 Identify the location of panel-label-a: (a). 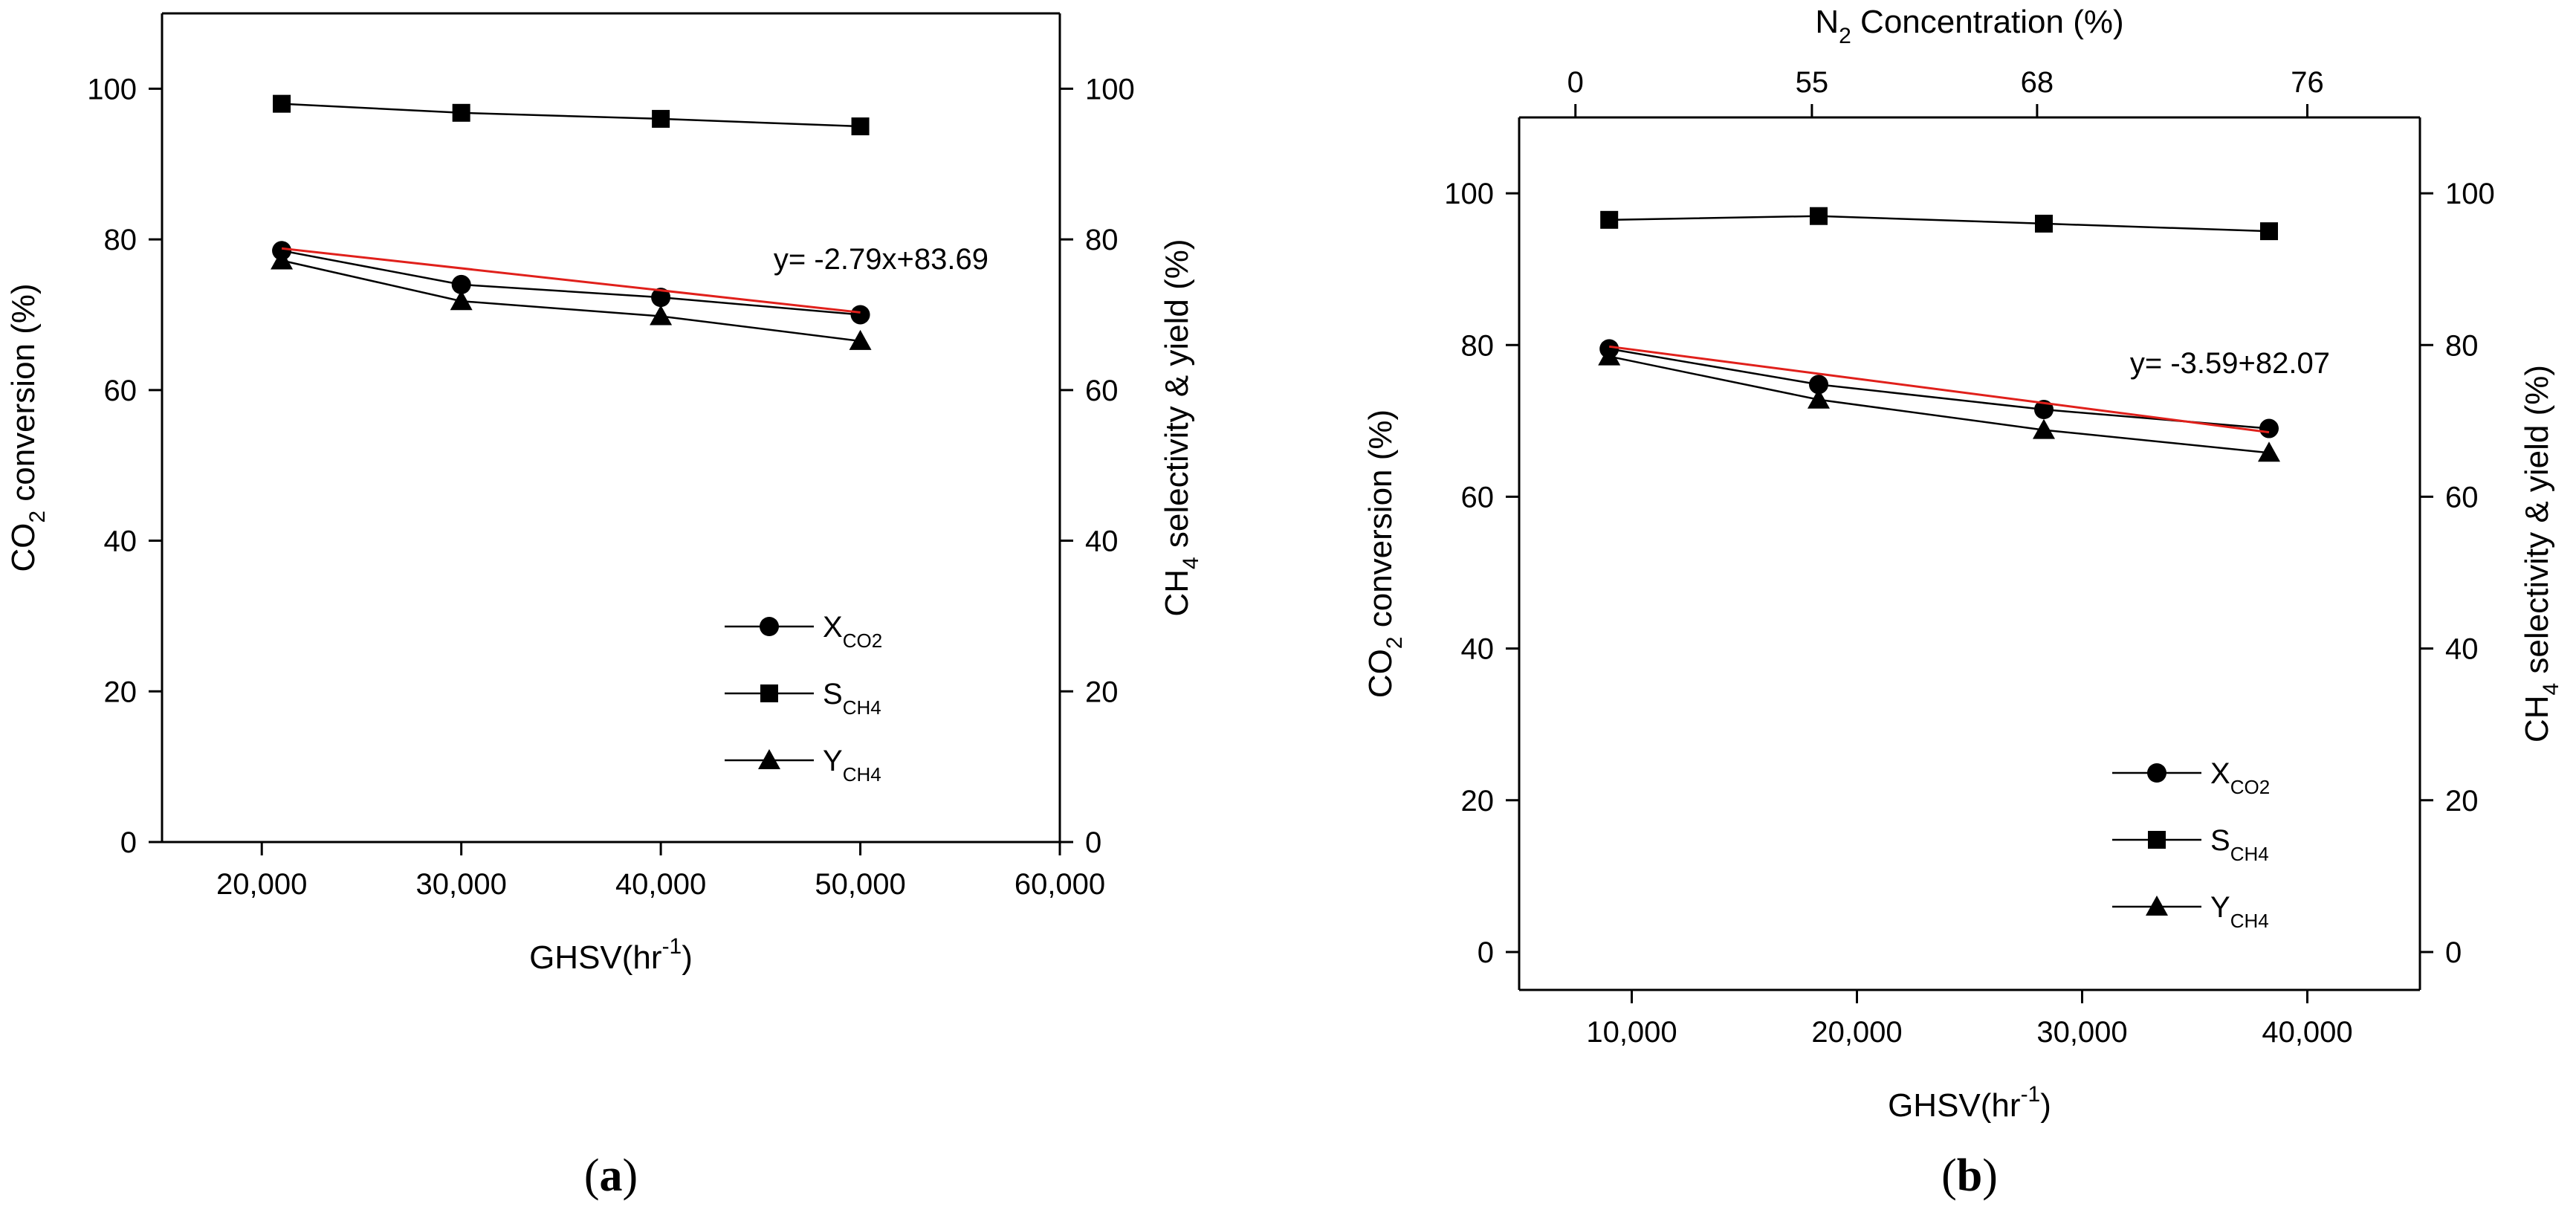
(611, 1175).